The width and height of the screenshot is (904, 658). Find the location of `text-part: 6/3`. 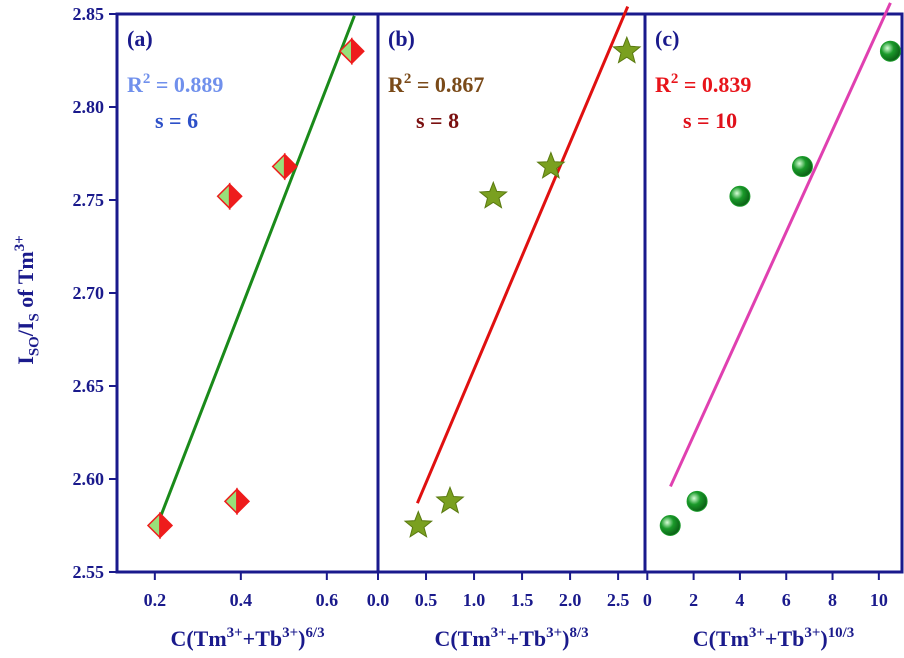

text-part: 6/3 is located at coordinates (314, 633).